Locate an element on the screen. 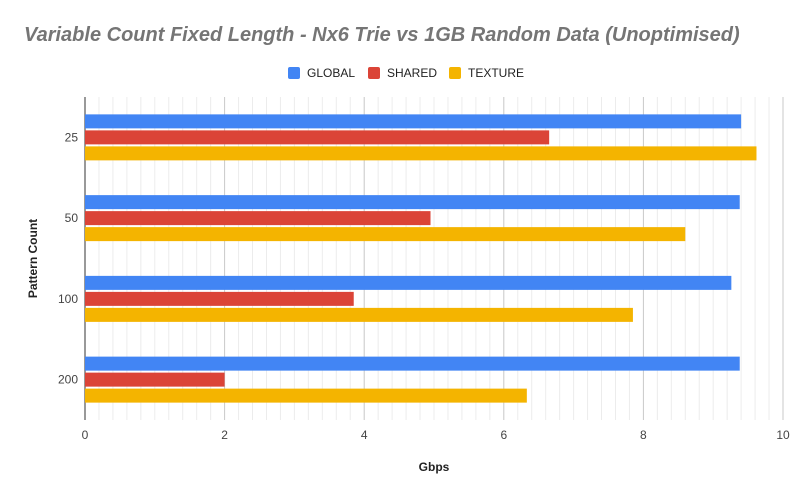 The image size is (808, 500). x-tick-label: 2 is located at coordinates (224, 435).